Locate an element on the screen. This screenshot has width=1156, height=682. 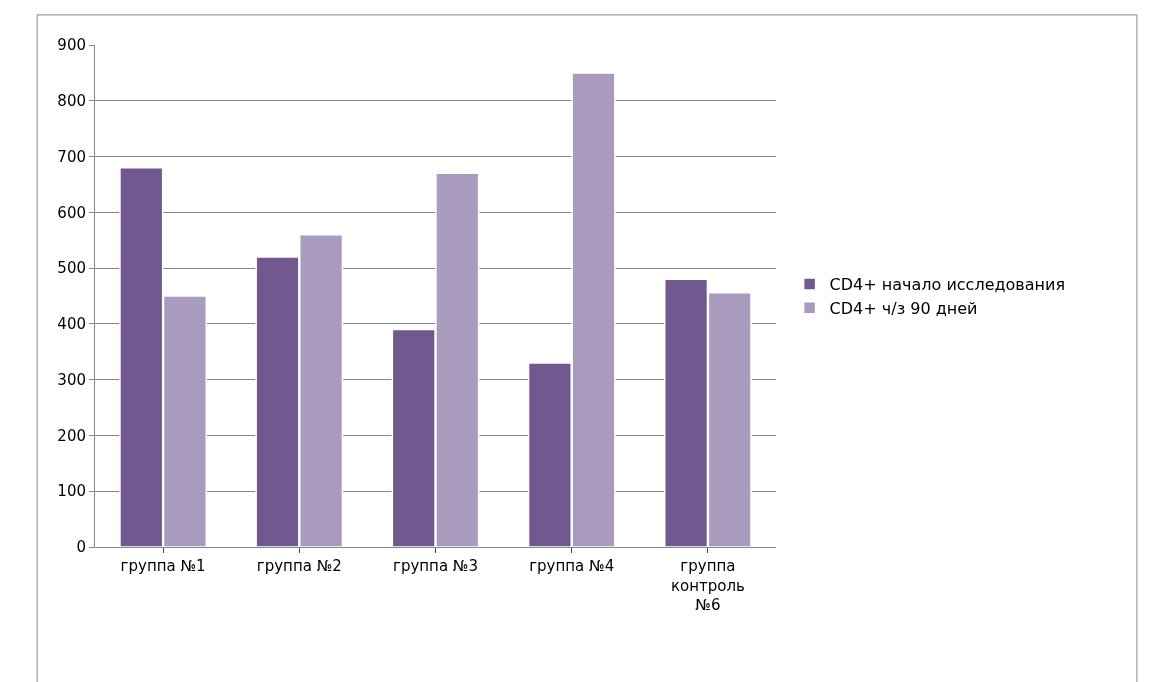
x-tick-label: группа контроль №6 is located at coordinates (707, 585).